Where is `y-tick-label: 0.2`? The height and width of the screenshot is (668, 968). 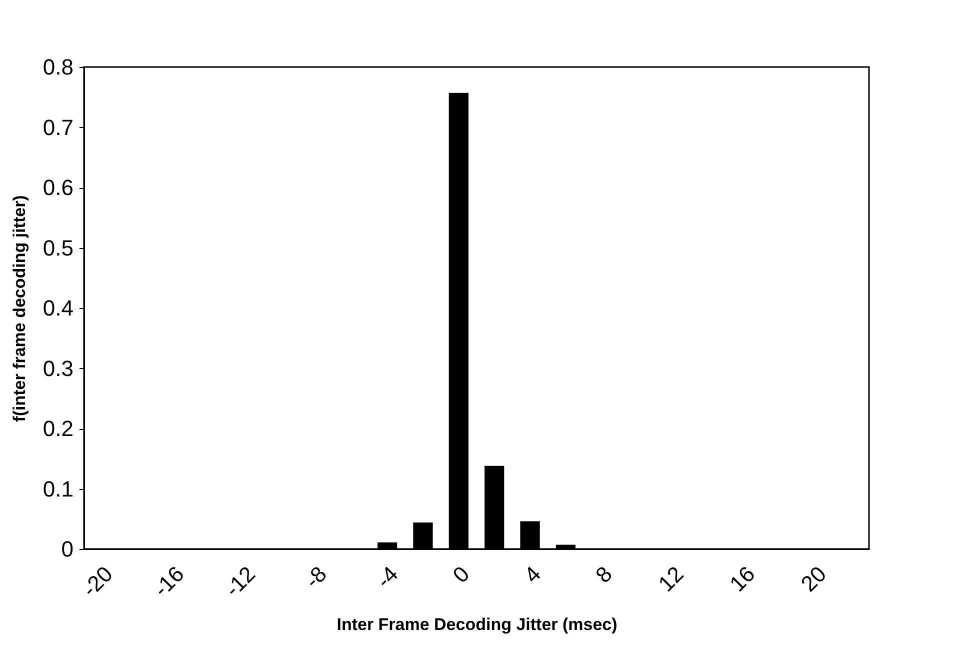
y-tick-label: 0.2 is located at coordinates (58, 428).